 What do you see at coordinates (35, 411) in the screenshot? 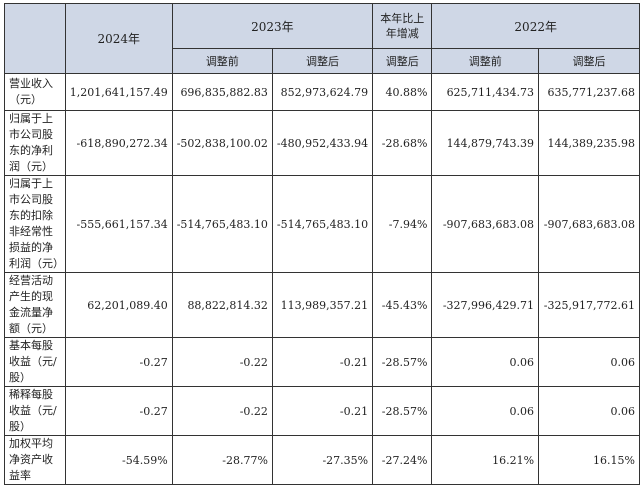
I see `row-label: 稀释每股收益（元/股）` at bounding box center [35, 411].